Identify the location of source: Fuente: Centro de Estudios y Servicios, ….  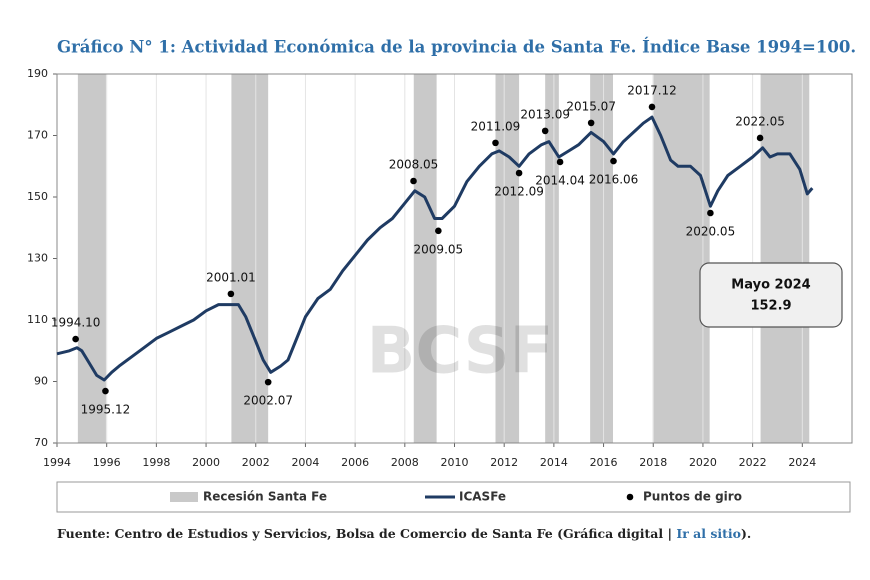
(404, 533).